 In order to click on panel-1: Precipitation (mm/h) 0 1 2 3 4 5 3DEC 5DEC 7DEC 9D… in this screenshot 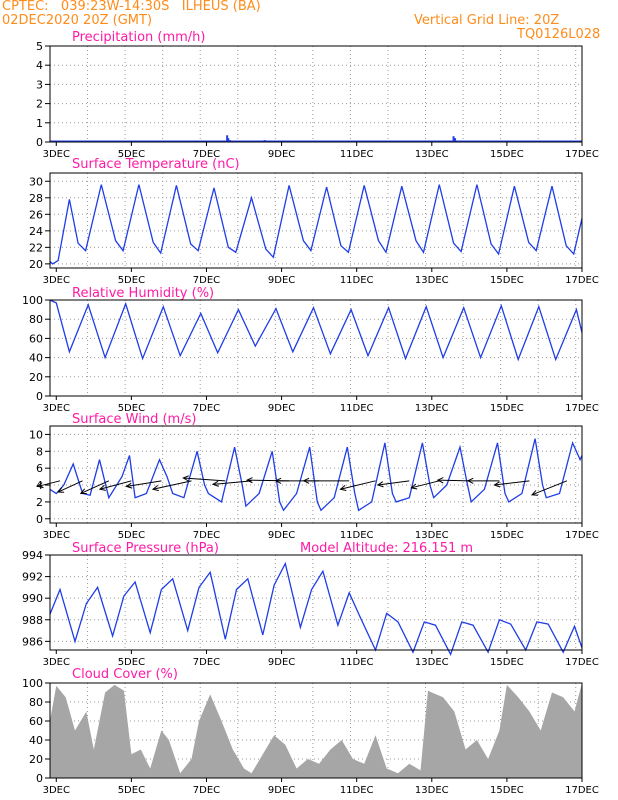, I will do `click(317, 95)`.